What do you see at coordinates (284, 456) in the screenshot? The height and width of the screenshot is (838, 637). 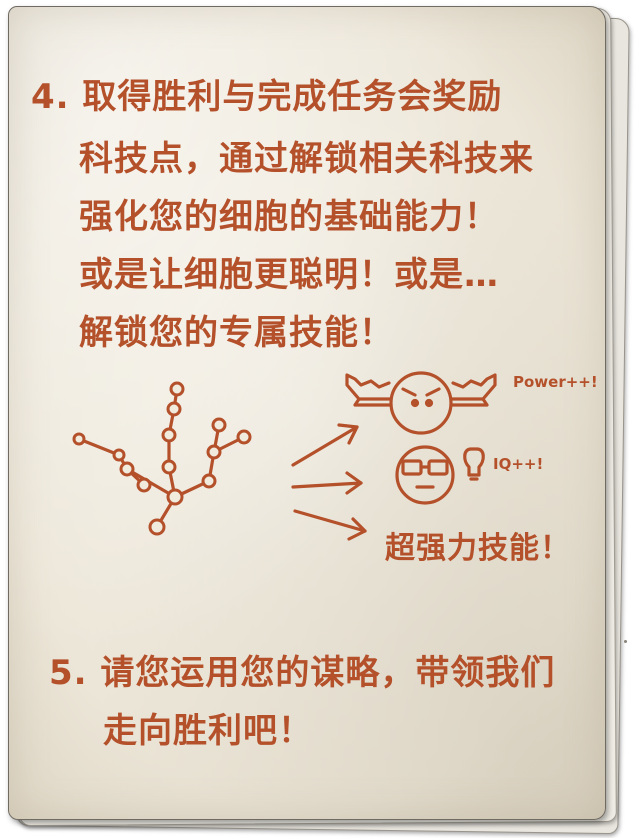 I see `tech-tree-diagram` at bounding box center [284, 456].